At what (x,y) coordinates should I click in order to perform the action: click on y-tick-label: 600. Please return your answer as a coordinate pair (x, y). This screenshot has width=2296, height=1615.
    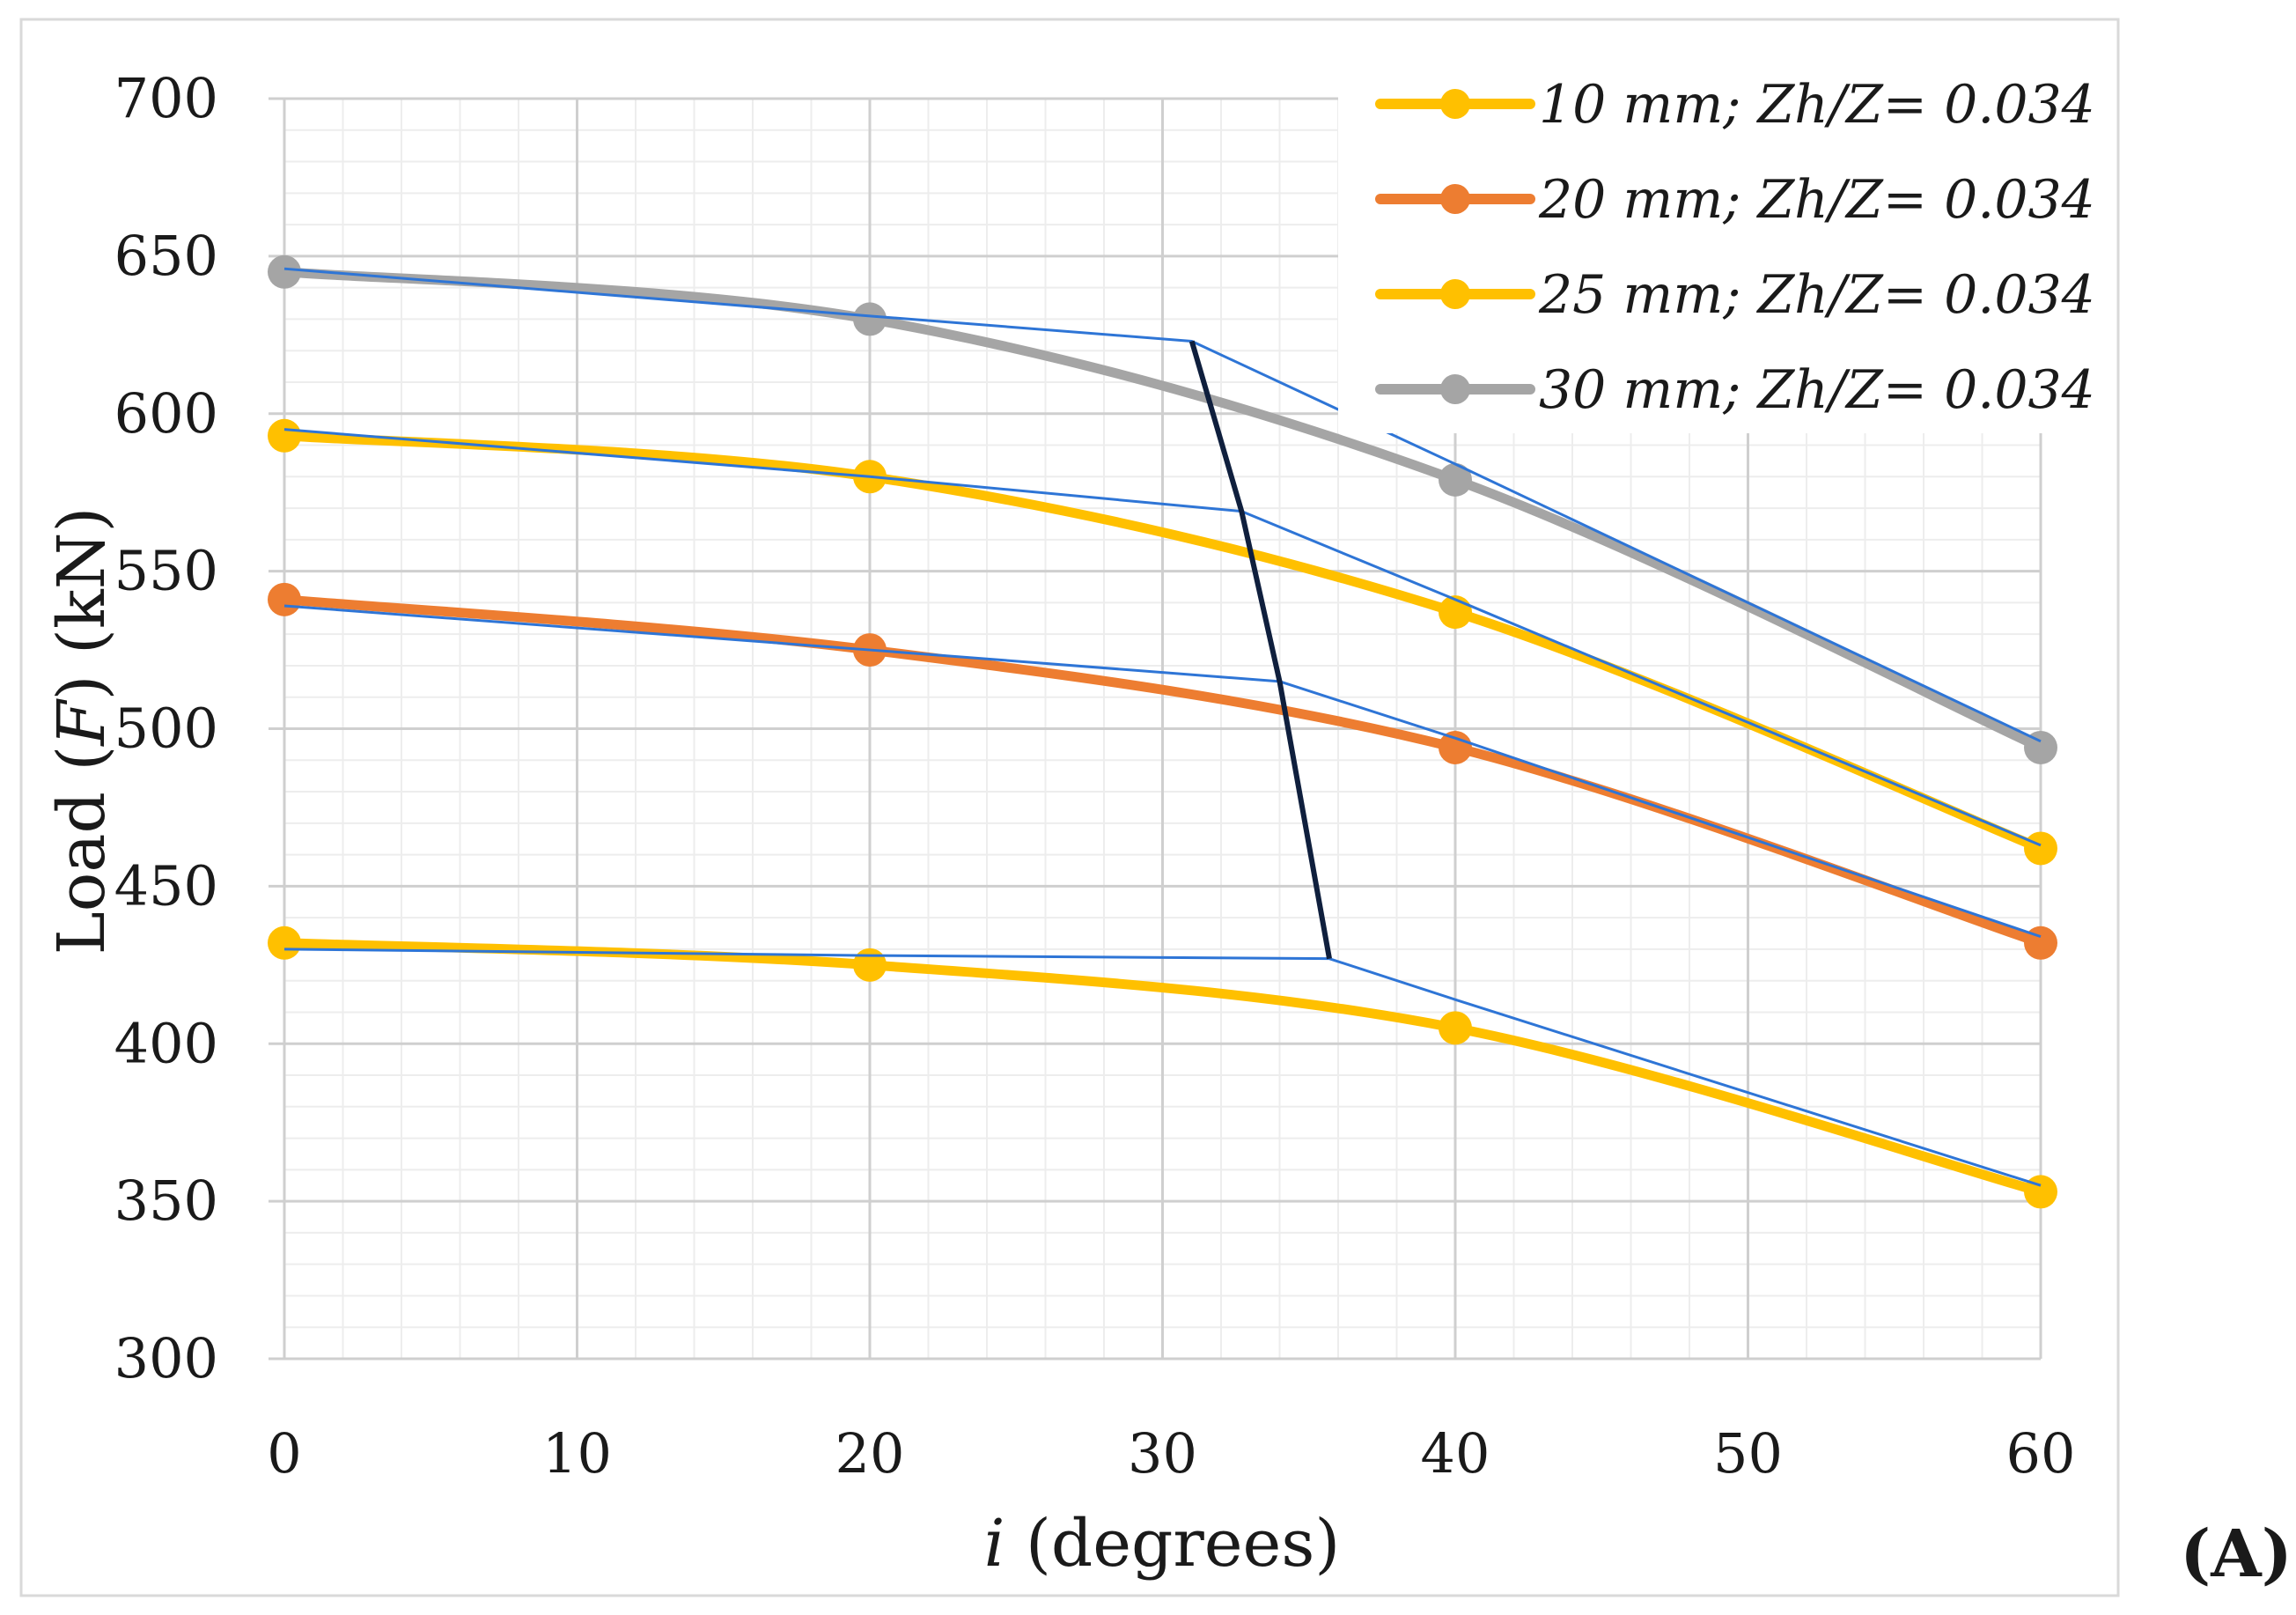
    Looking at the image, I should click on (166, 413).